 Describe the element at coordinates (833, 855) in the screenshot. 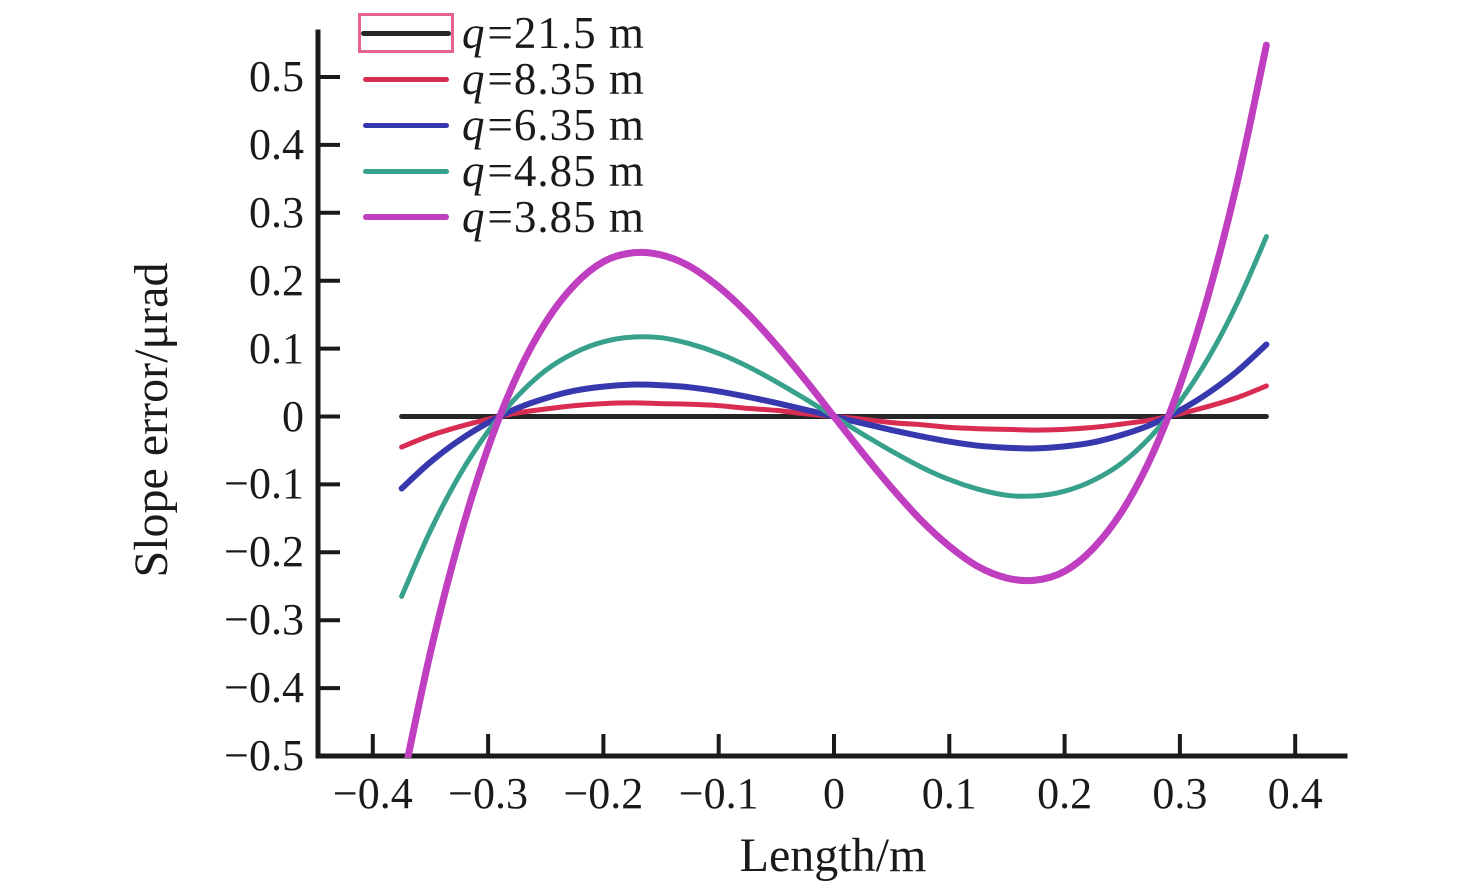

I see `x-axis-title: Length/m` at that location.